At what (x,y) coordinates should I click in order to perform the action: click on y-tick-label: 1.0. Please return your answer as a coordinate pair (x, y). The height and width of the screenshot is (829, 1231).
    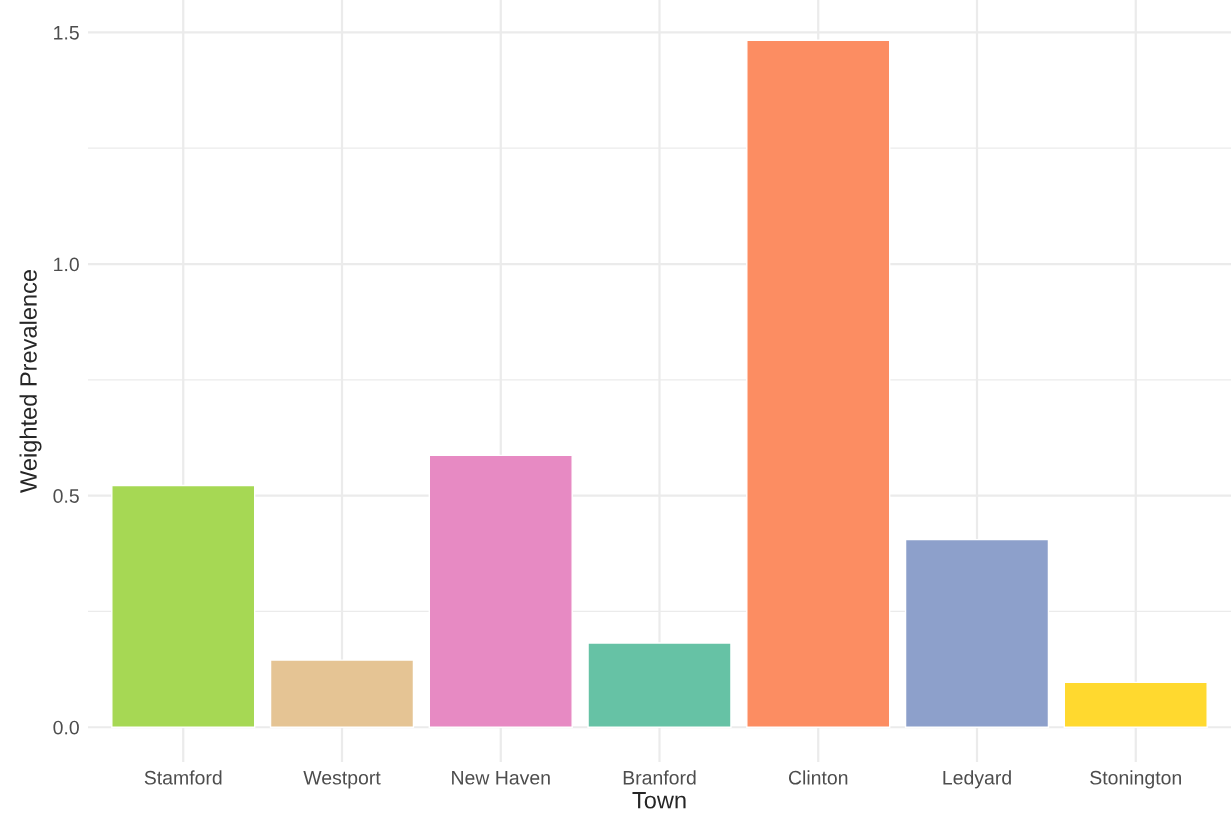
    Looking at the image, I should click on (66, 264).